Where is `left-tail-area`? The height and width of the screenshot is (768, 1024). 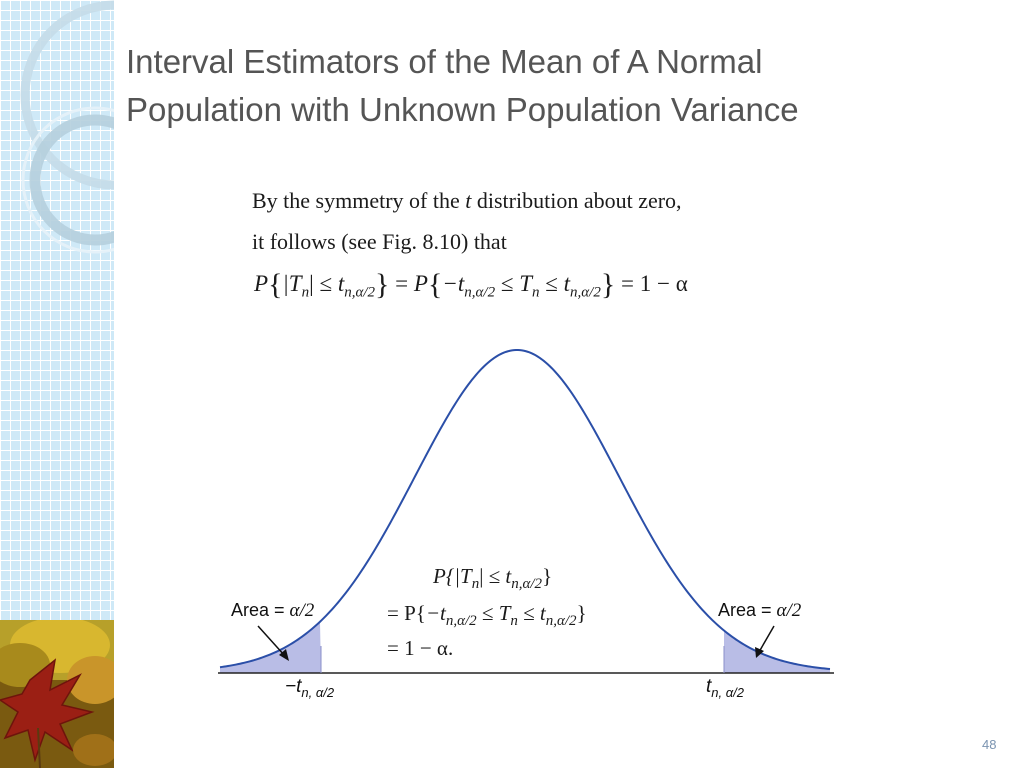
left-tail-area is located at coordinates (270, 647).